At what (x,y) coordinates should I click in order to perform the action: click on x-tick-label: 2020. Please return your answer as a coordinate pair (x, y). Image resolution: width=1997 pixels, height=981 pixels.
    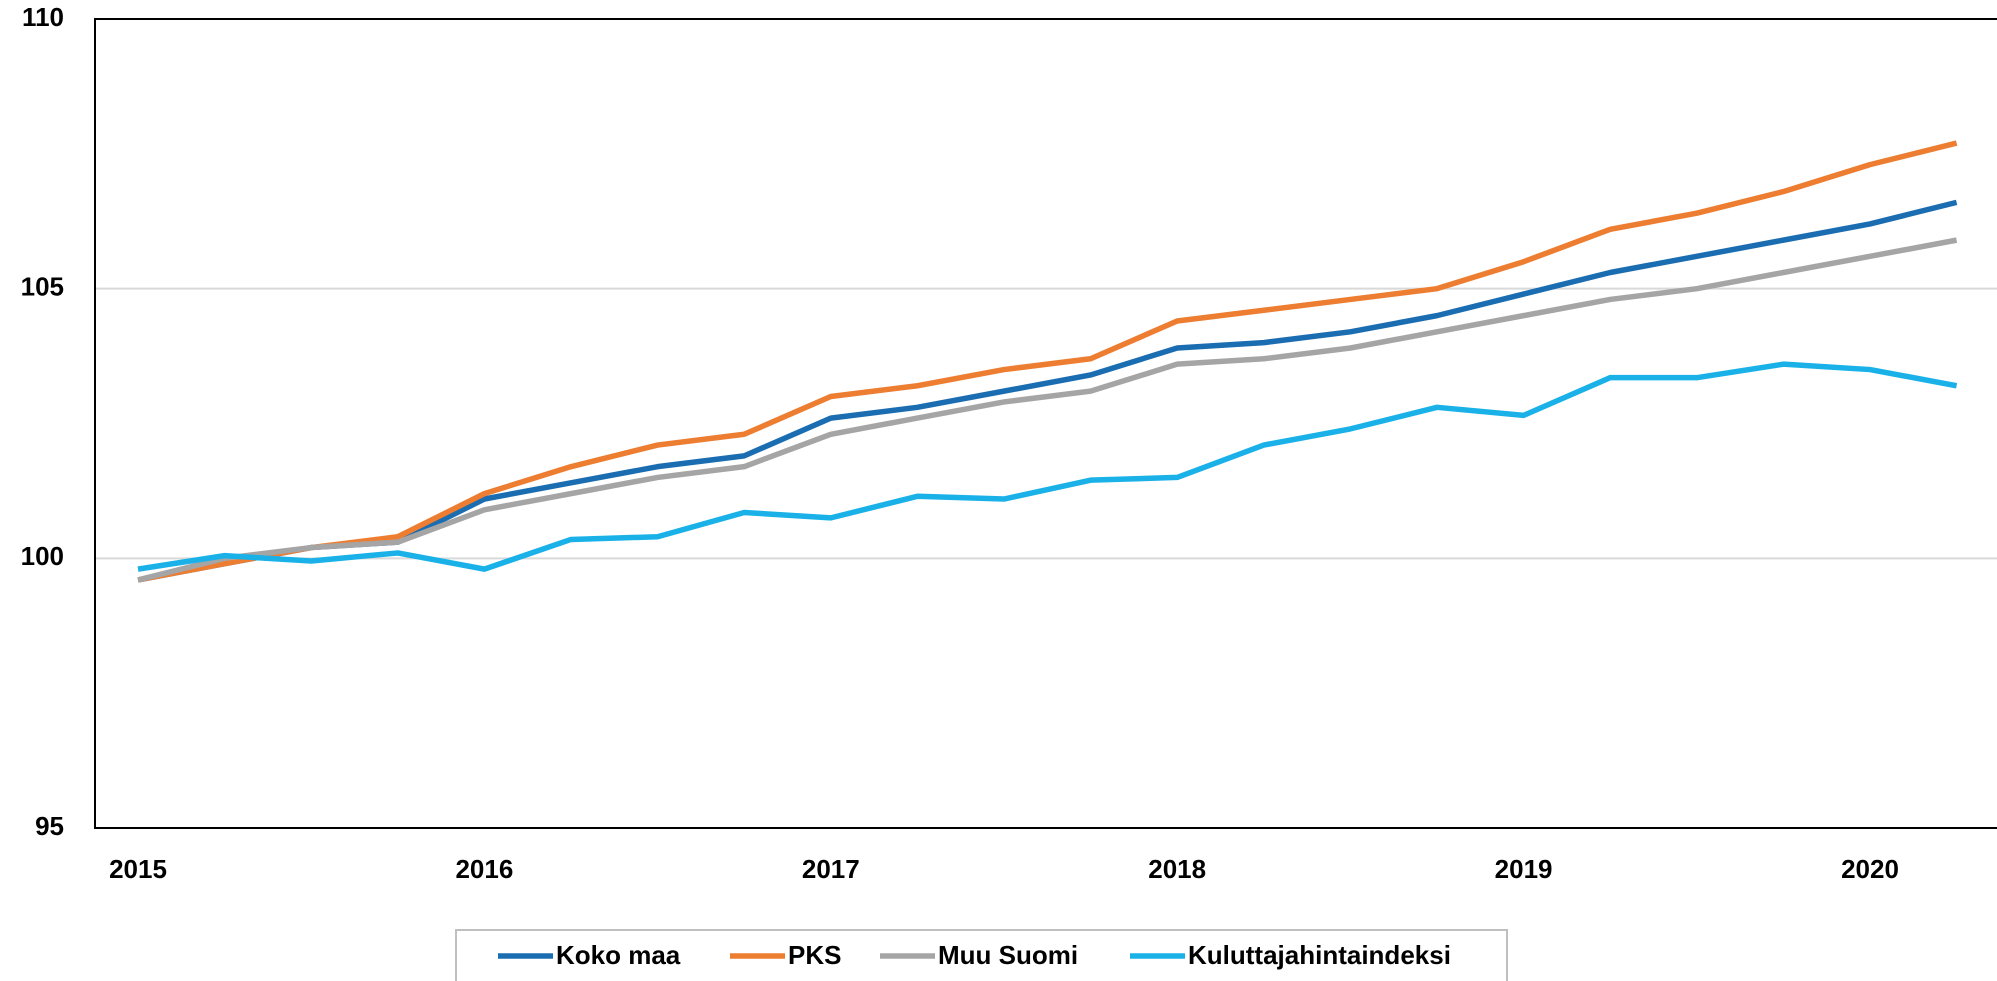
    Looking at the image, I should click on (1870, 869).